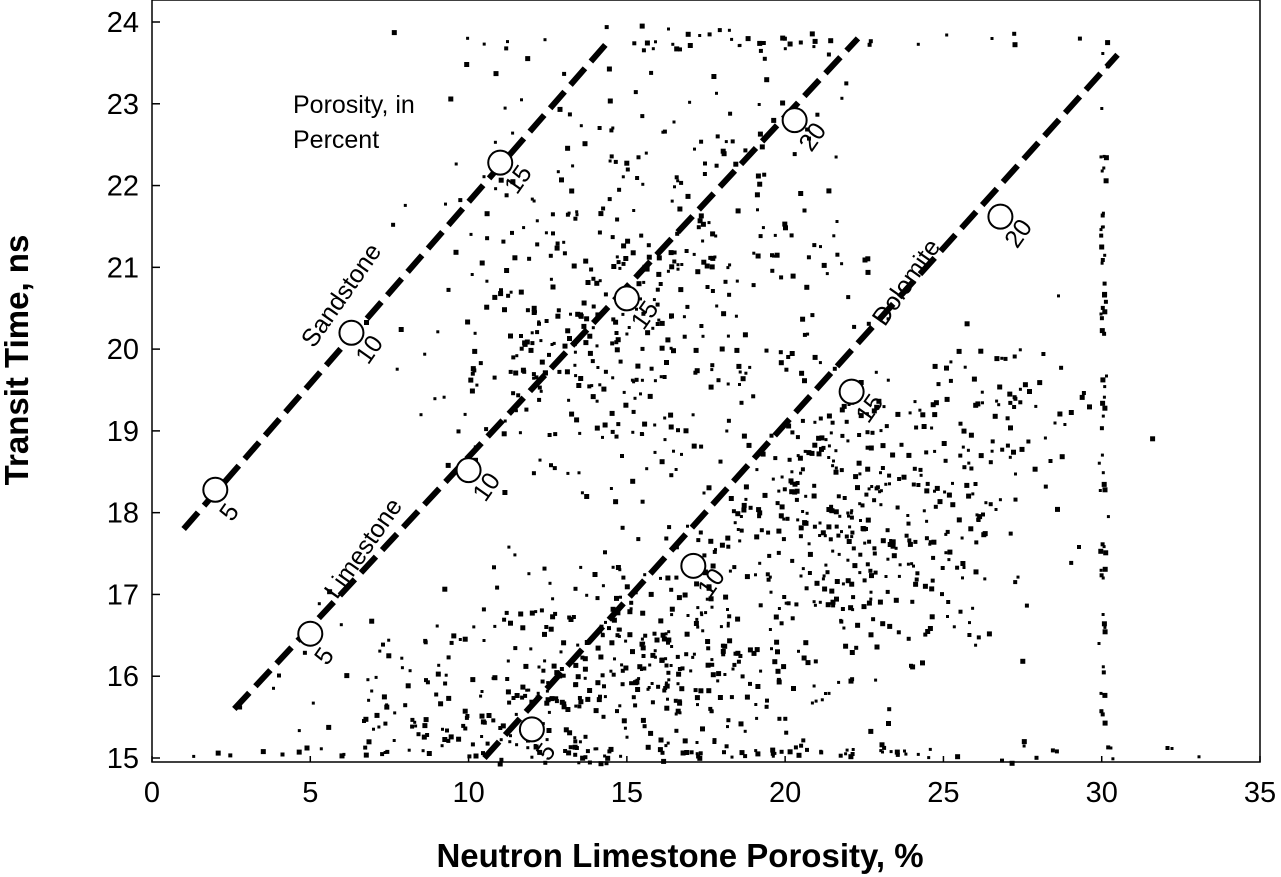 This screenshot has width=1281, height=877. What do you see at coordinates (1260, 793) in the screenshot?
I see `x-tick-label: 35` at bounding box center [1260, 793].